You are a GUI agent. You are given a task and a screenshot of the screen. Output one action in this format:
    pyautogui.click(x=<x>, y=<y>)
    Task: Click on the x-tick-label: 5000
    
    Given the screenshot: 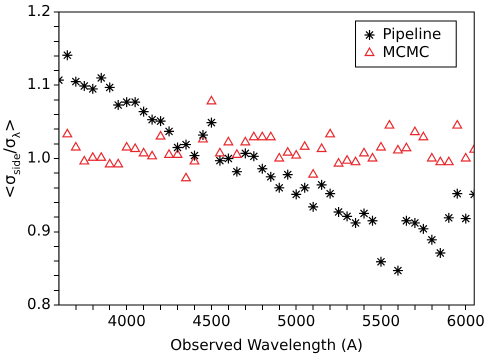 What is the action you would take?
    pyautogui.click(x=296, y=321)
    